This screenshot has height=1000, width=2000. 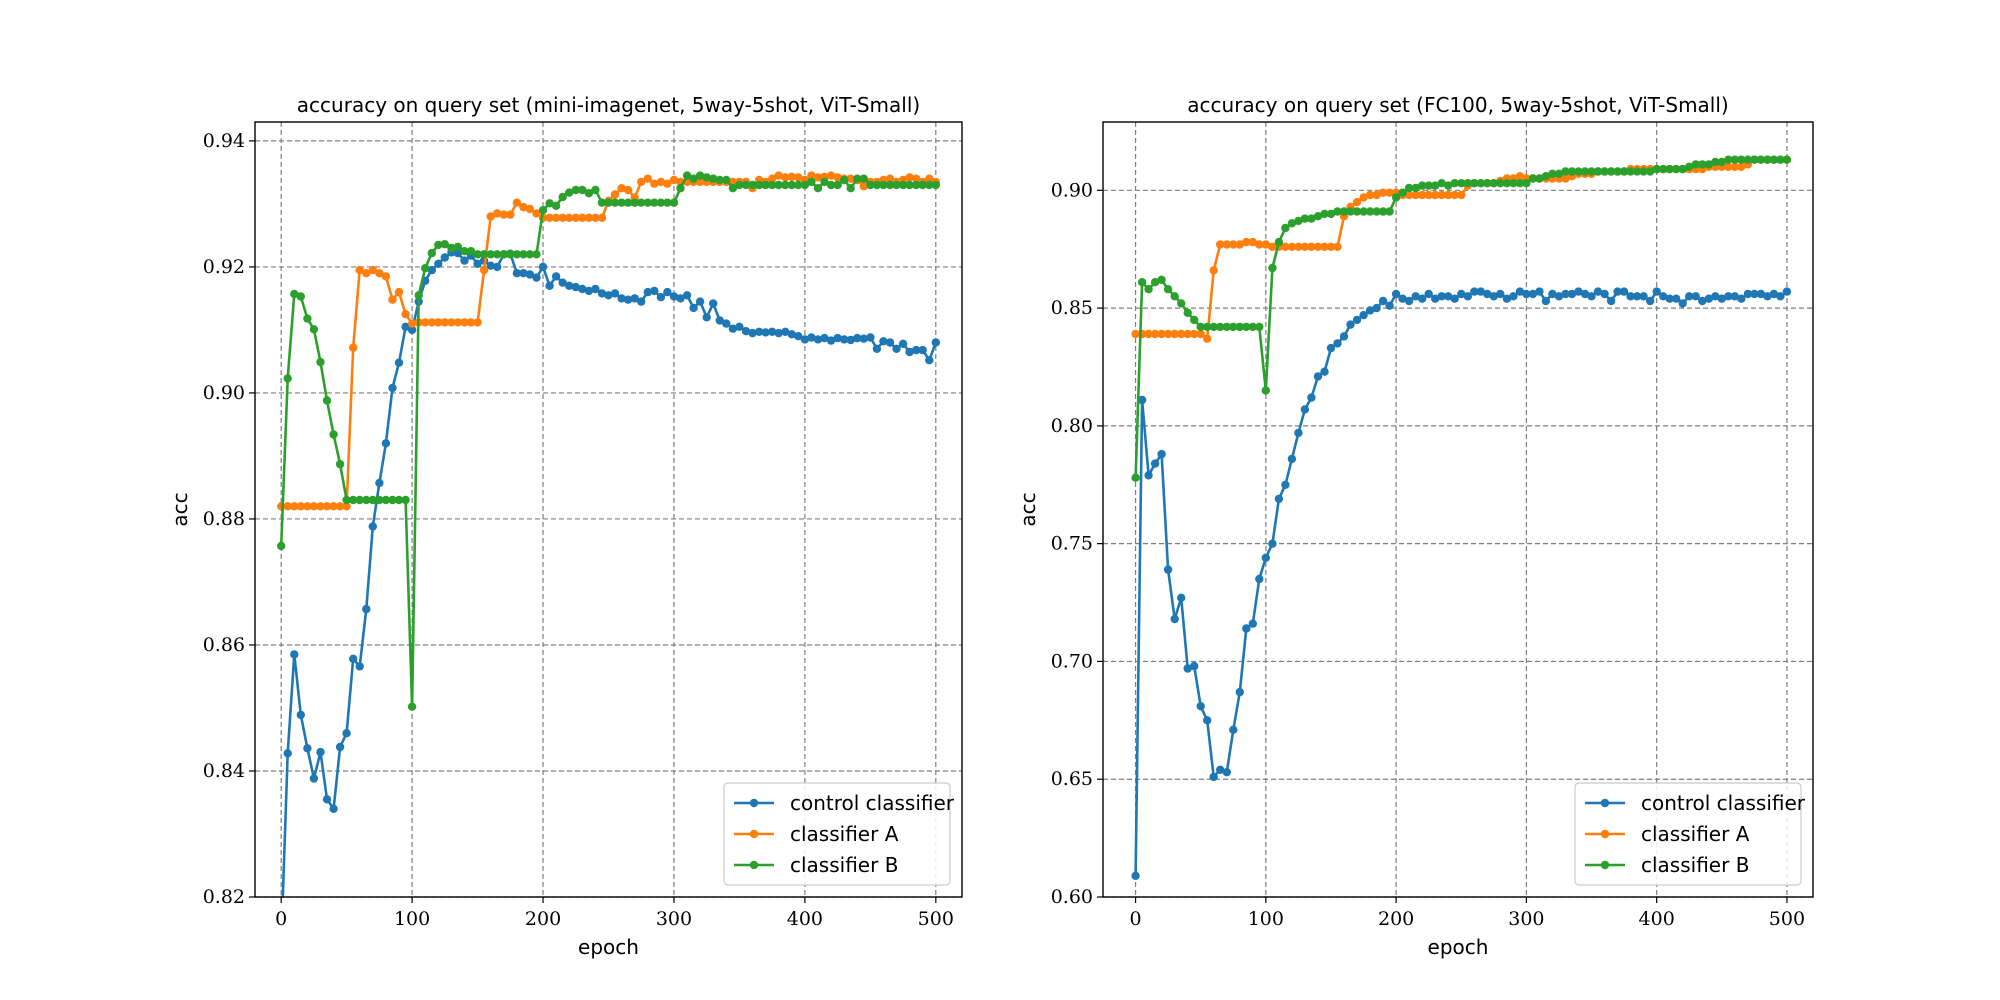 I want to click on legend-entry: classifier B, so click(x=1667, y=865).